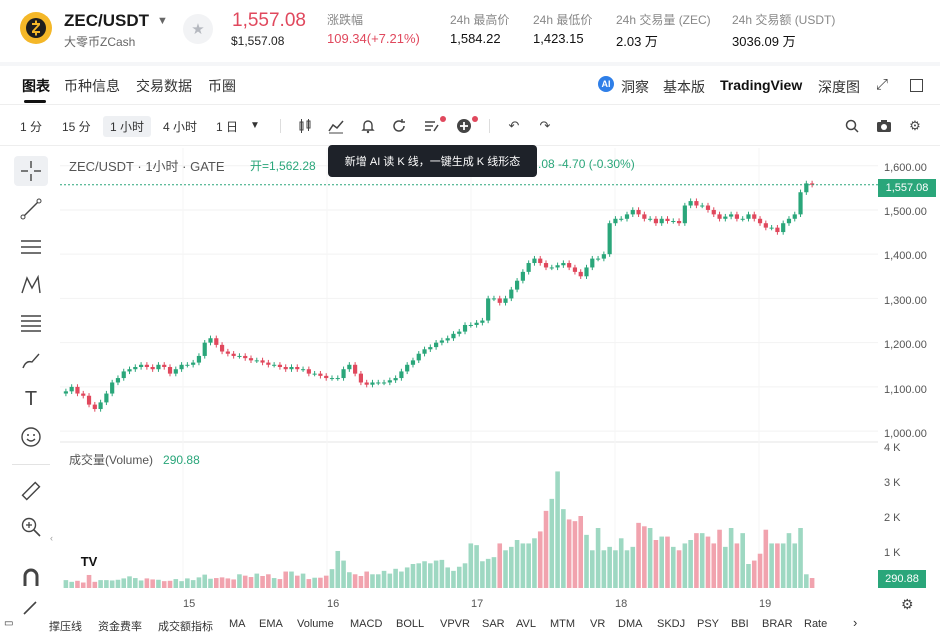  What do you see at coordinates (432, 126) in the screenshot?
I see `ai-pattern-icon` at bounding box center [432, 126].